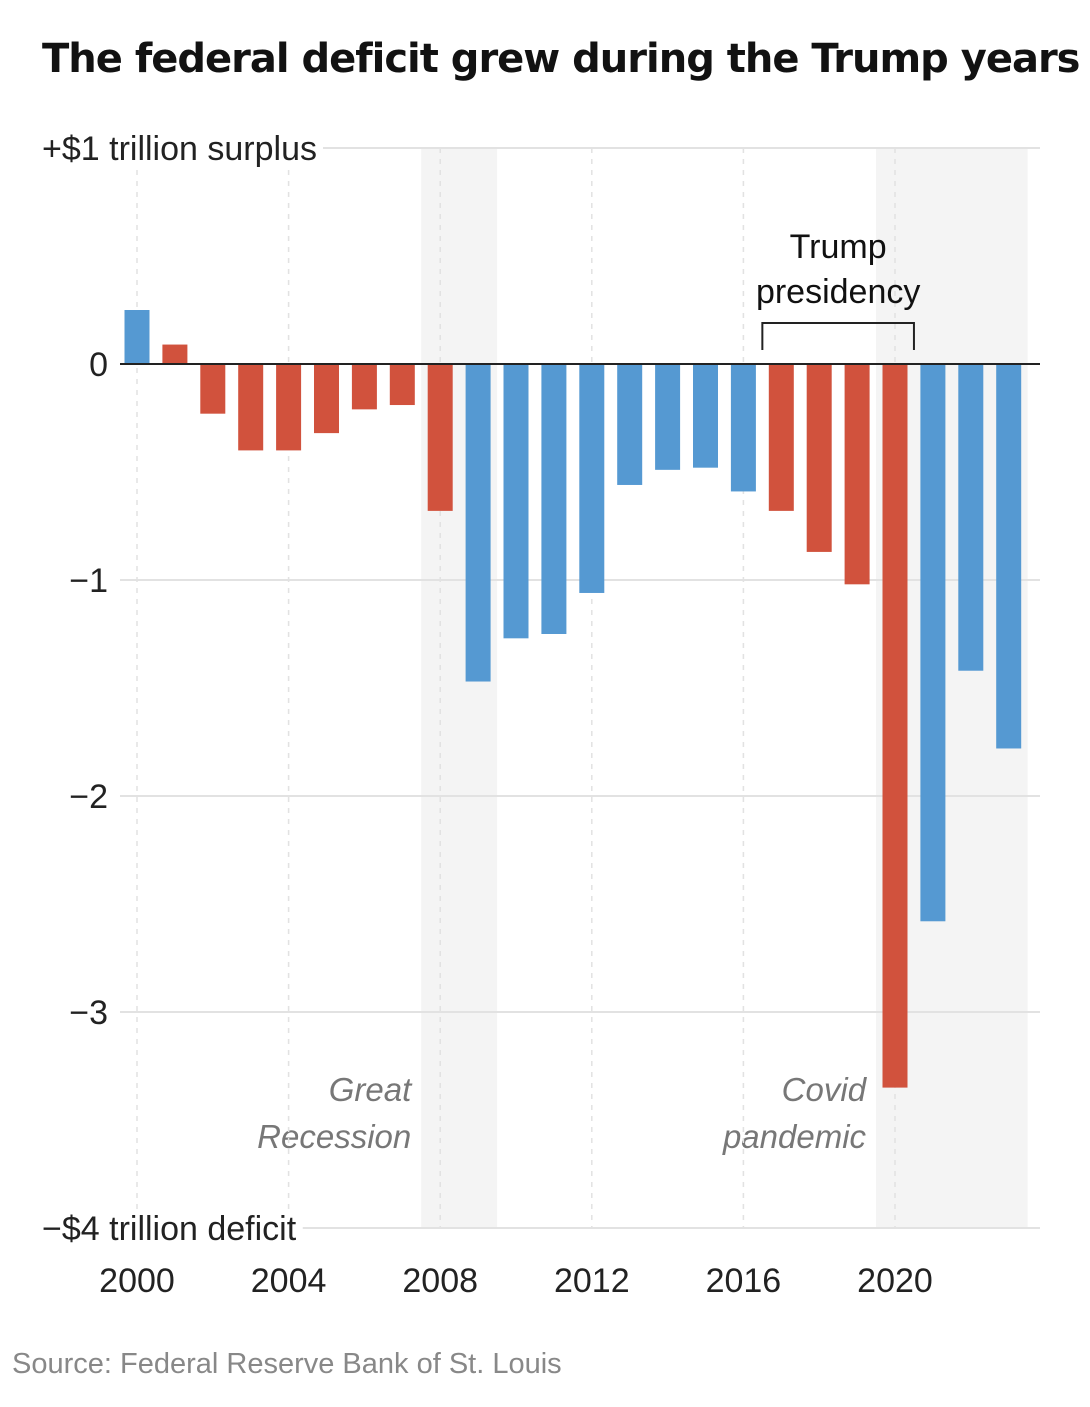  What do you see at coordinates (838, 336) in the screenshot?
I see `annotation-bracket` at bounding box center [838, 336].